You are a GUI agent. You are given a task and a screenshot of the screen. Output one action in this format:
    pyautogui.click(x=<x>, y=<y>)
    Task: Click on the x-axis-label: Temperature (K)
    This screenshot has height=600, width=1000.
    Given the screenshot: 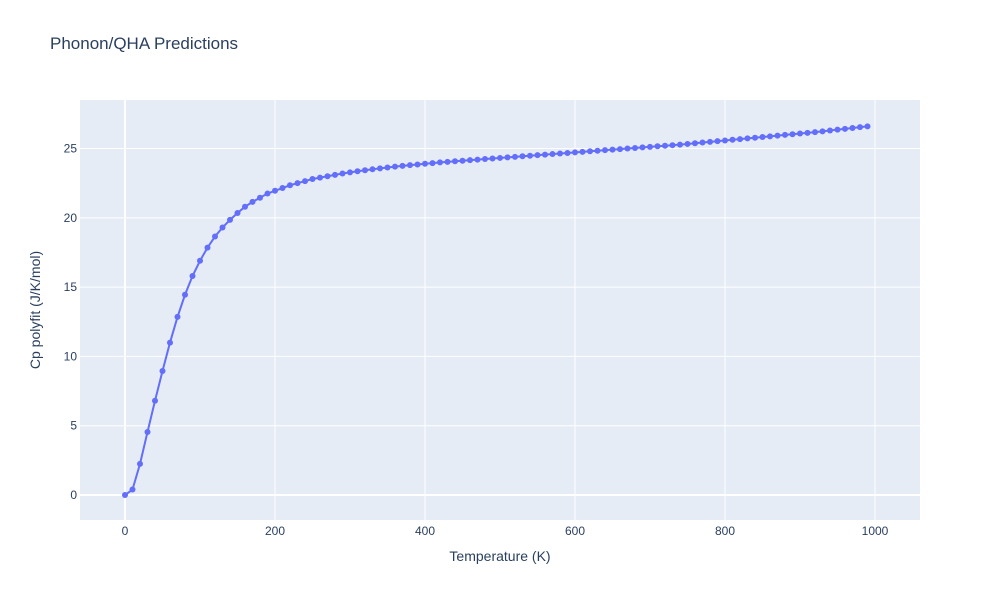 What is the action you would take?
    pyautogui.click(x=499, y=556)
    